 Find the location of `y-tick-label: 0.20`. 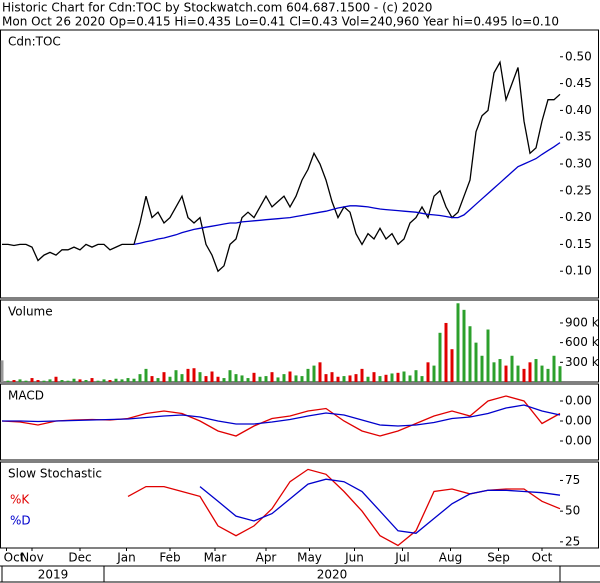

y-tick-label: 0.20 is located at coordinates (578, 217).